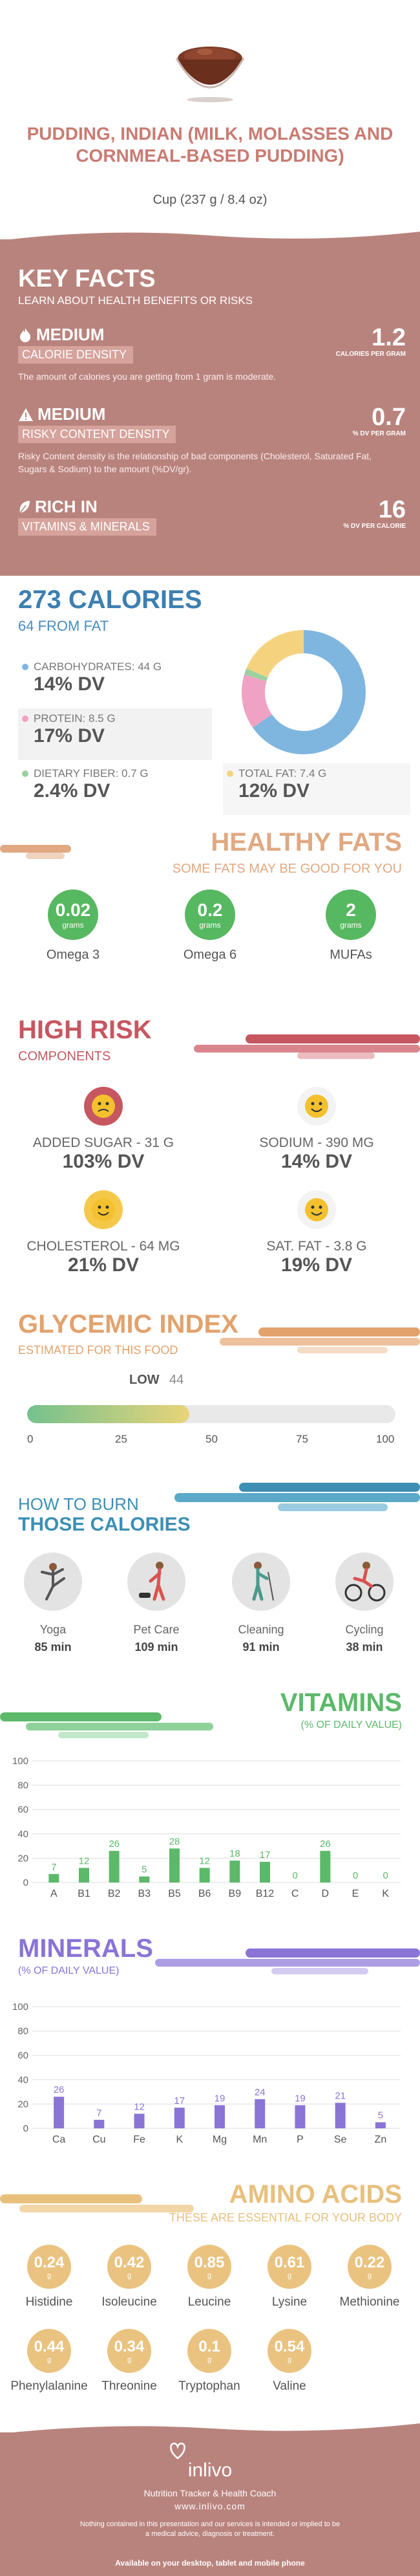  I want to click on key-facts-title: KEY FACTS, so click(87, 278).